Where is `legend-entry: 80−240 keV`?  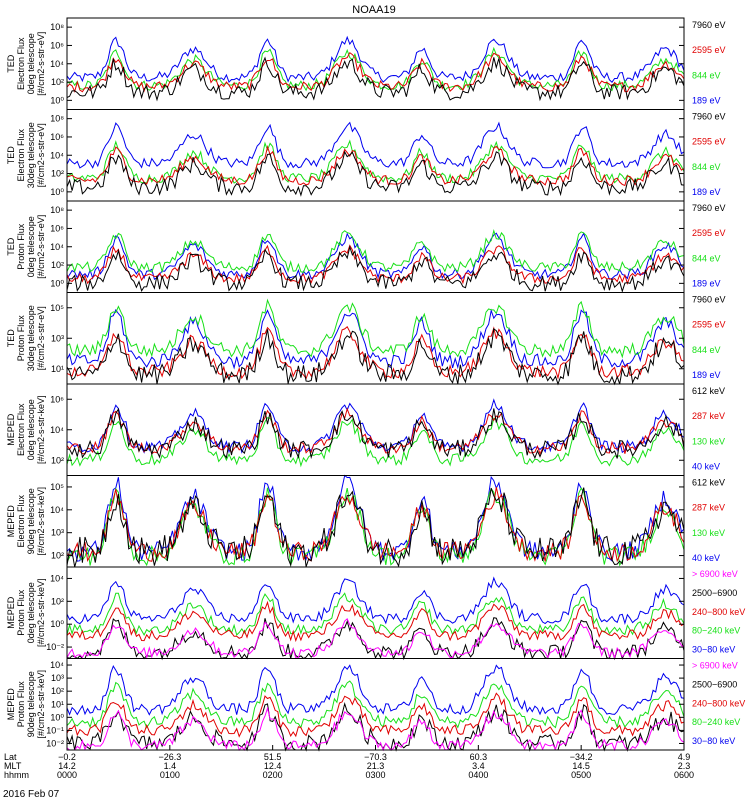
legend-entry: 80−240 keV is located at coordinates (716, 631).